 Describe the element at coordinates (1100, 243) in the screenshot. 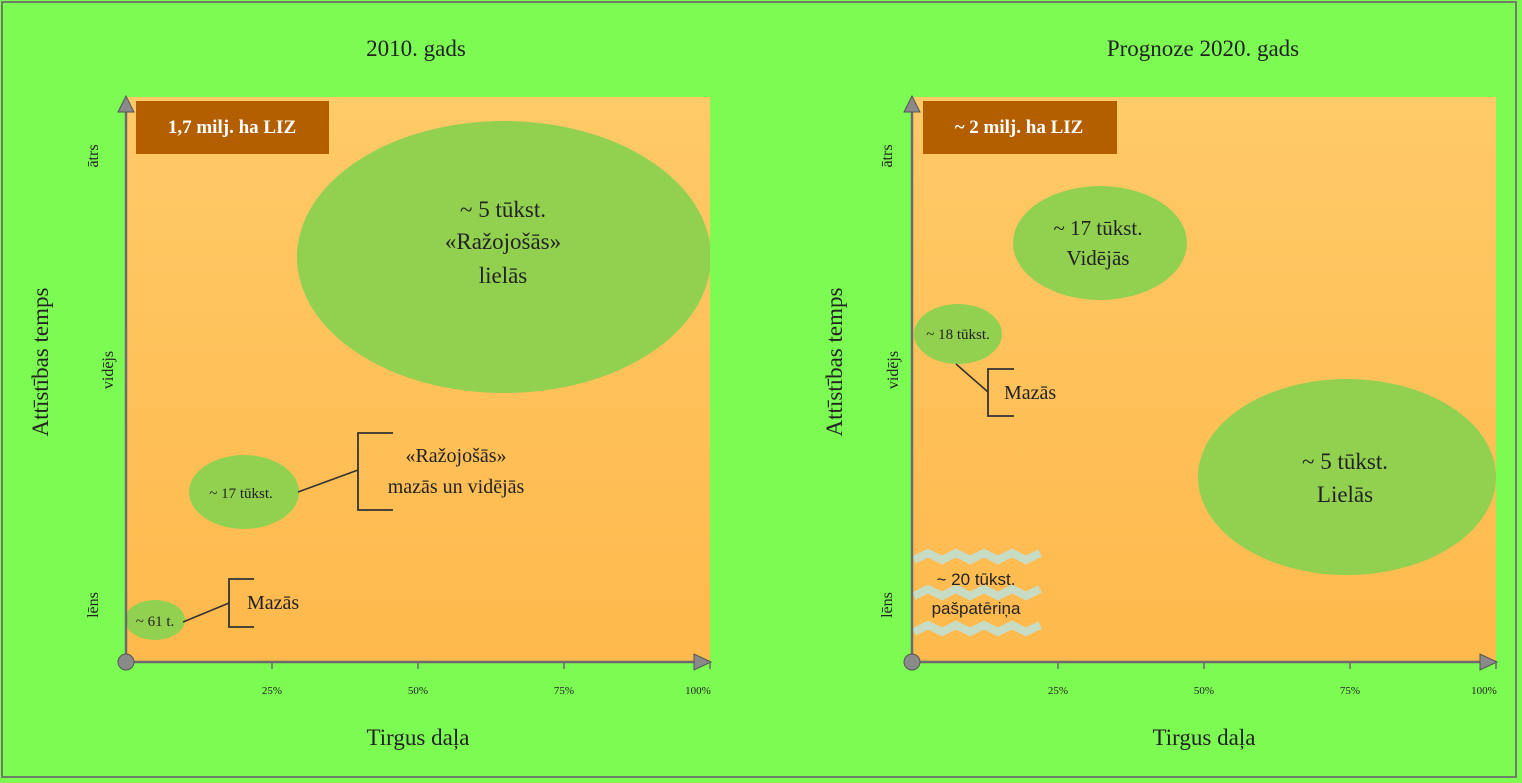

I see `bubble-medium` at that location.